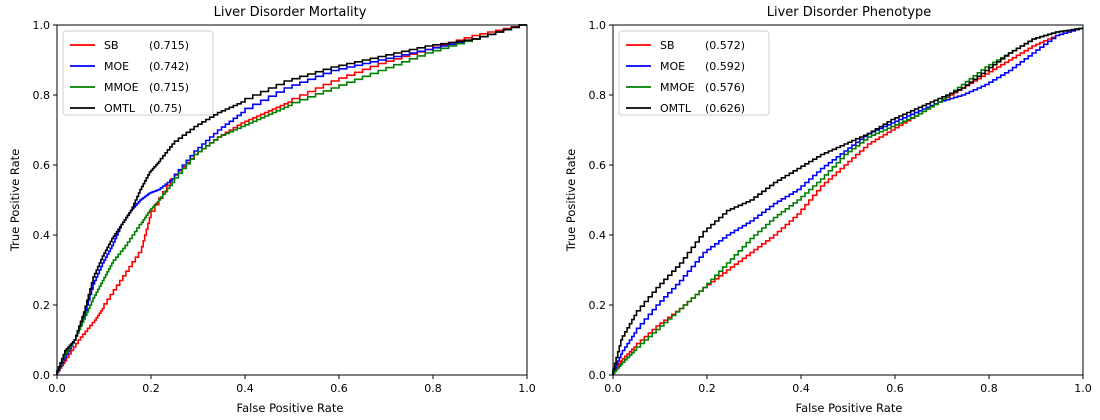  I want to click on legend: SB (0.715) MOE (0.742) MMOE (0.715) OMTL (0.75), so click(138, 73).